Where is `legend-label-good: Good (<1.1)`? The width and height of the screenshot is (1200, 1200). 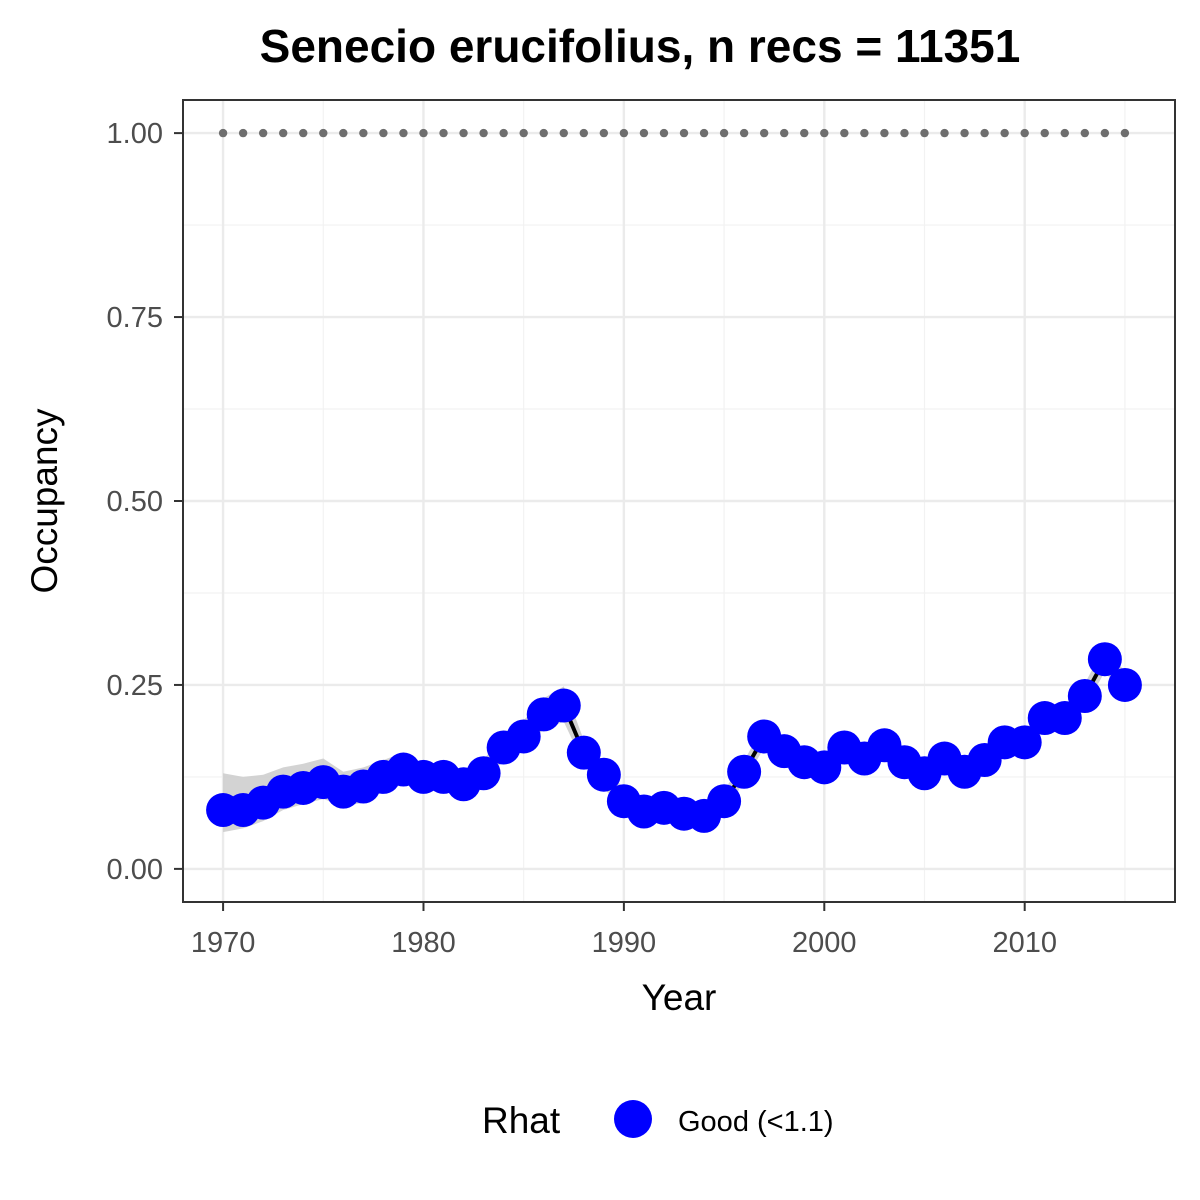 legend-label-good: Good (<1.1) is located at coordinates (756, 1122).